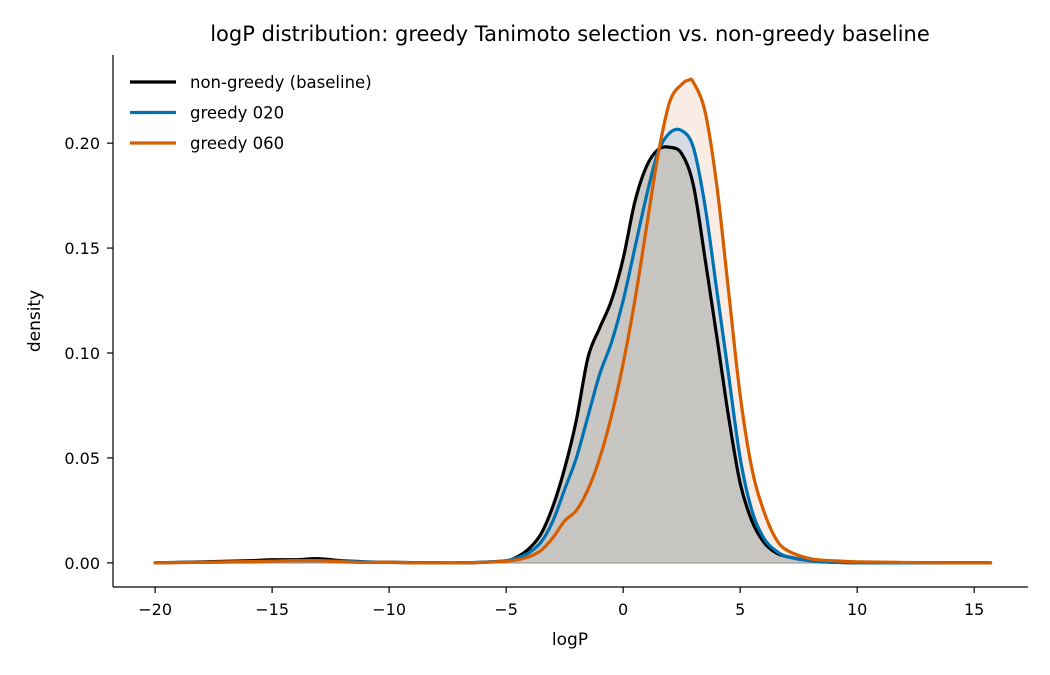 Image resolution: width=1050 pixels, height=675 pixels. I want to click on x-tick-label: 10, so click(857, 609).